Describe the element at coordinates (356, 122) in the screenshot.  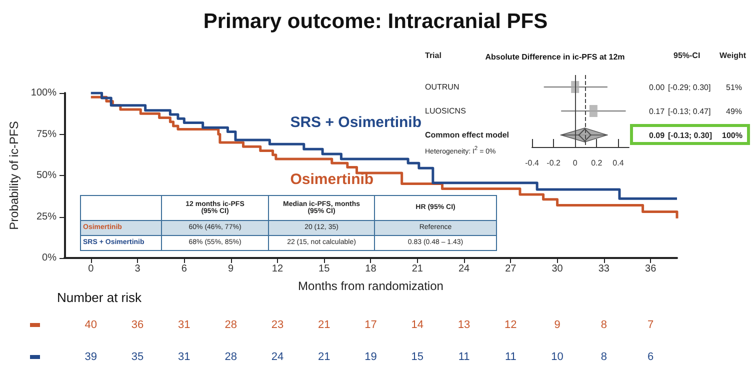
I see `series-label: SRS + Osimertinib` at that location.